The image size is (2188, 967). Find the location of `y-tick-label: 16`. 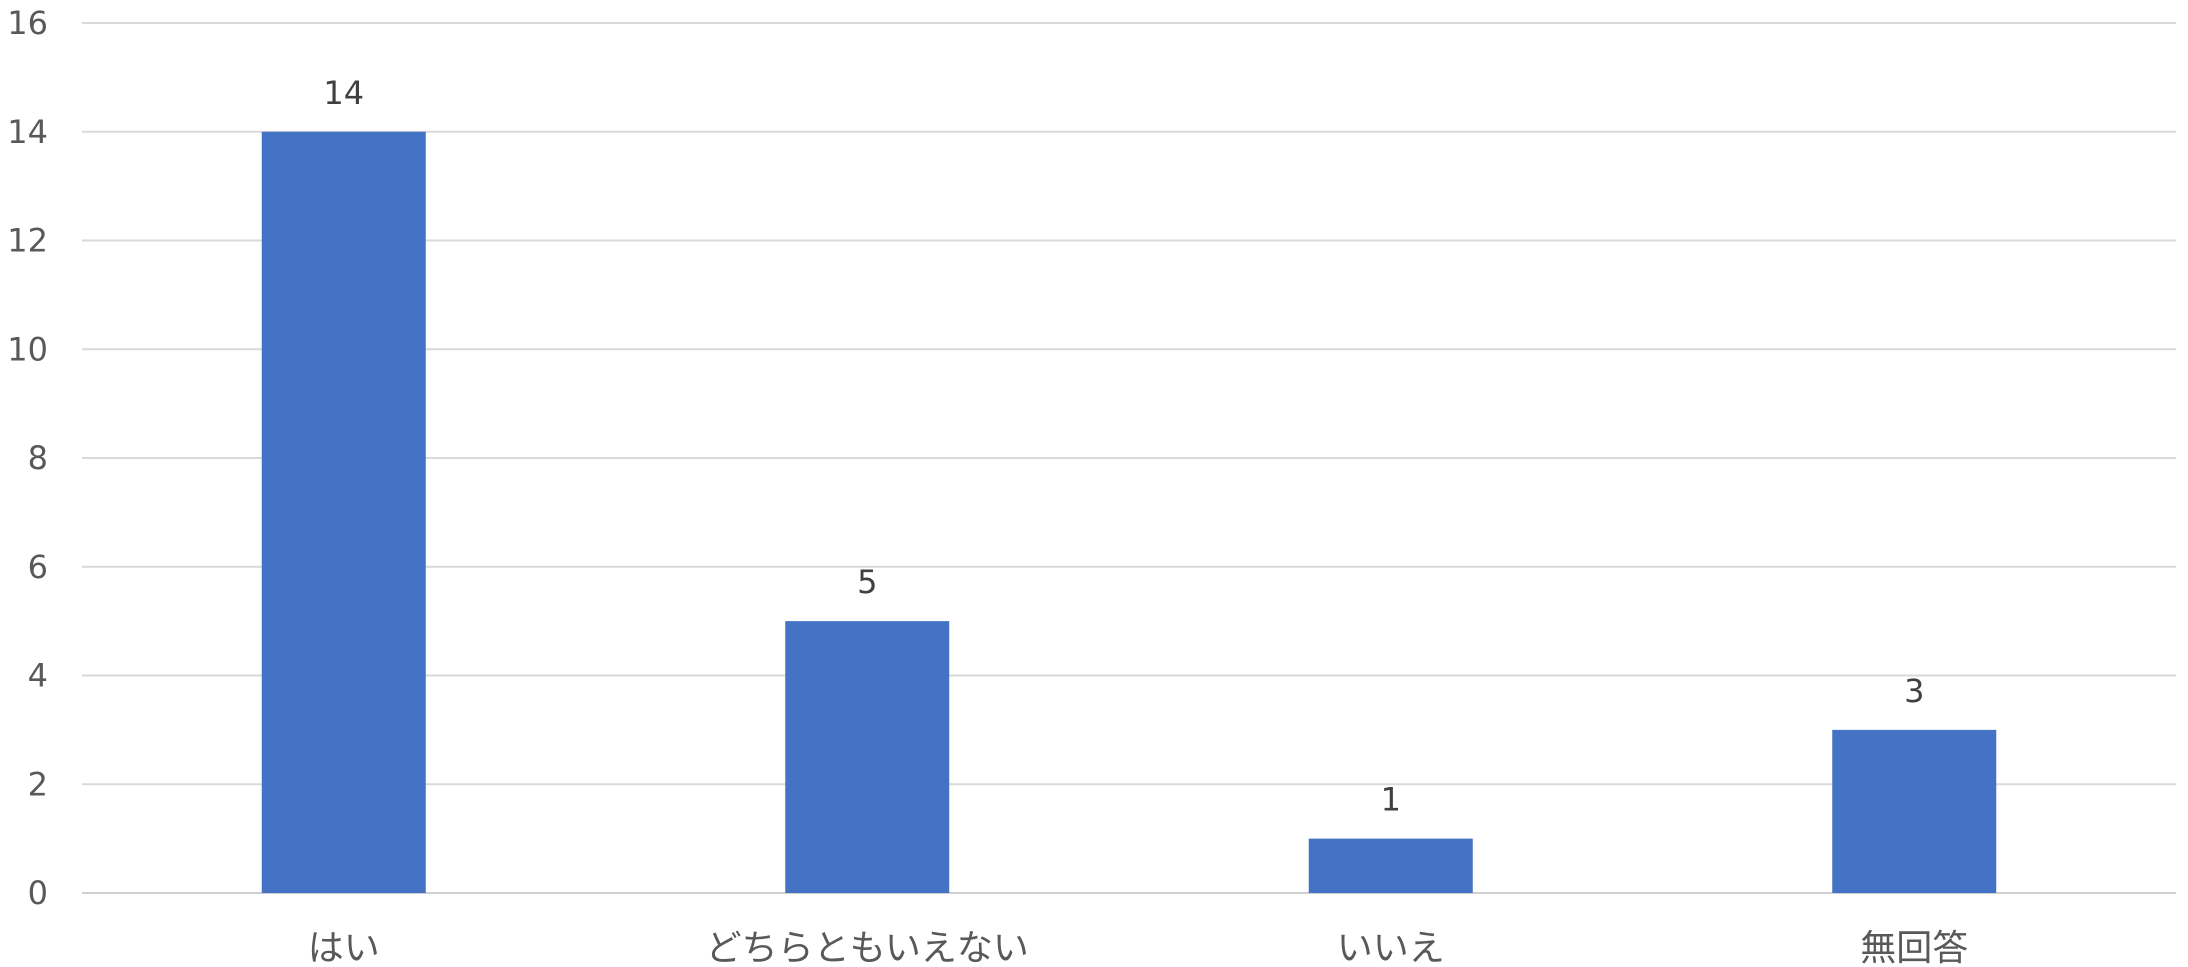

y-tick-label: 16 is located at coordinates (27, 23).